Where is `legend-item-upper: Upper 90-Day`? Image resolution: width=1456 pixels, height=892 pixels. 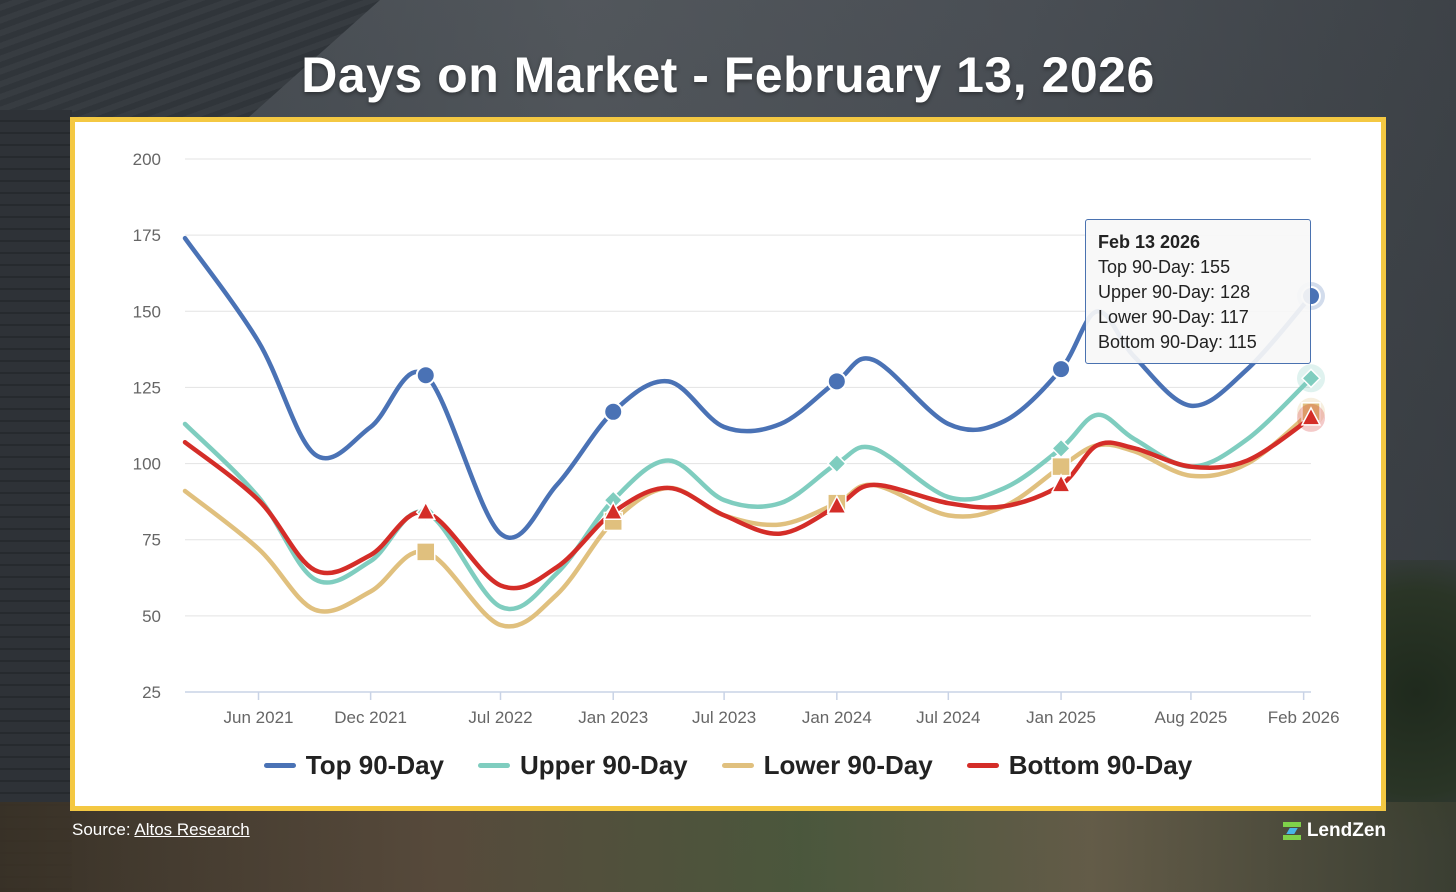
legend-item-upper: Upper 90-Day is located at coordinates (583, 765).